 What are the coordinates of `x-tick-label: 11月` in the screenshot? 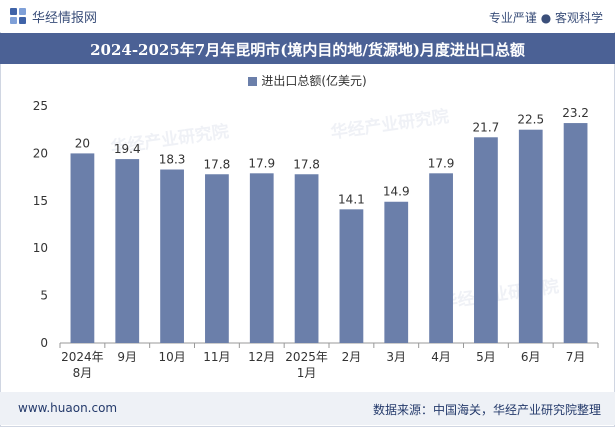 It's located at (216, 357).